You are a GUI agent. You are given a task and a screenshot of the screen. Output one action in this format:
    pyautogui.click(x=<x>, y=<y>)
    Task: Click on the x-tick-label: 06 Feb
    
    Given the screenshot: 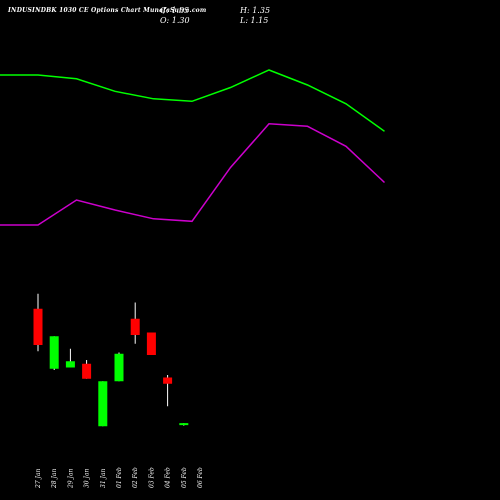 What is the action you would take?
    pyautogui.click(x=200, y=477)
    